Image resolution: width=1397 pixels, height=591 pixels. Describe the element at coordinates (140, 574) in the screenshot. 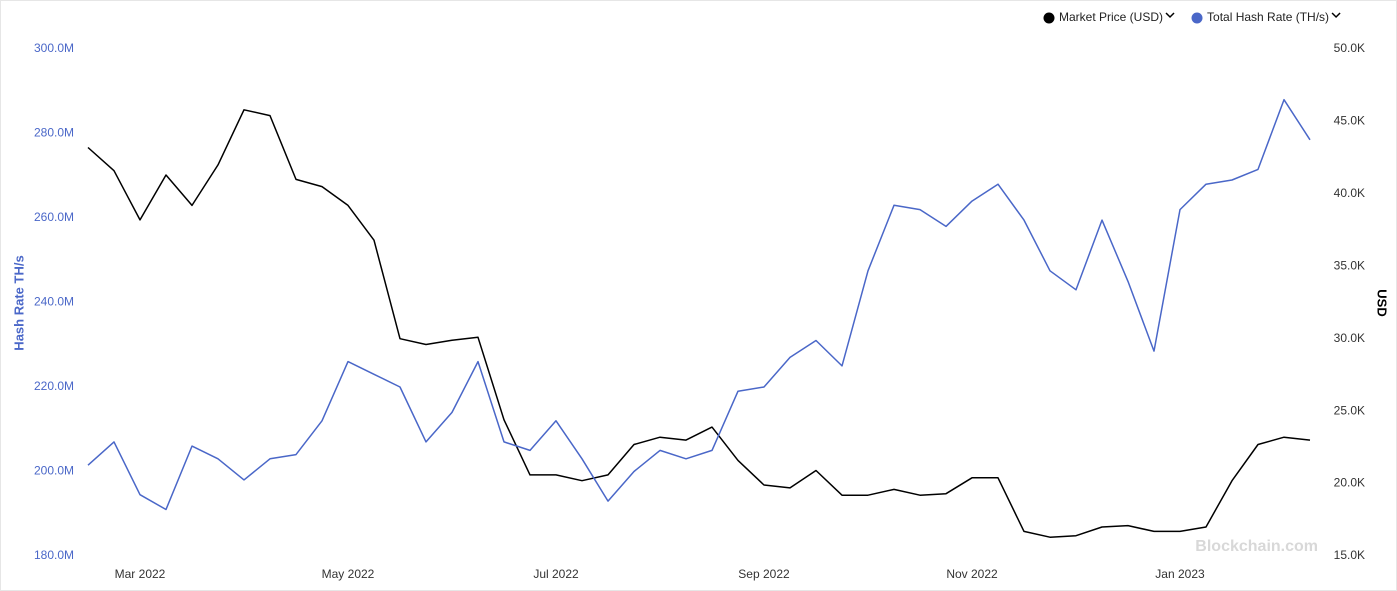

I see `x-tick-label: Mar 2022` at that location.